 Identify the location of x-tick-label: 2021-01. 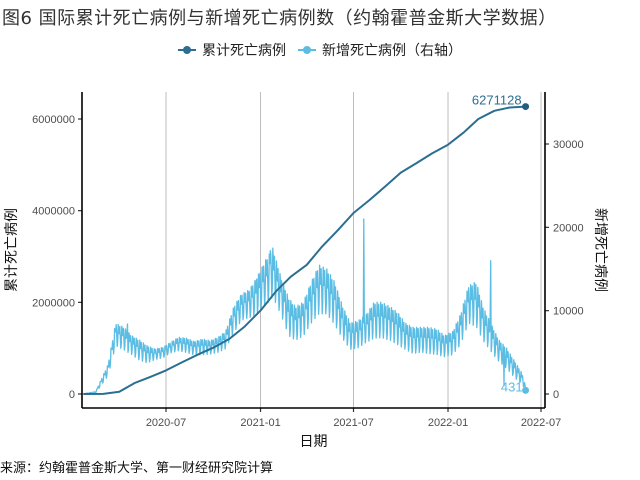
(260, 423).